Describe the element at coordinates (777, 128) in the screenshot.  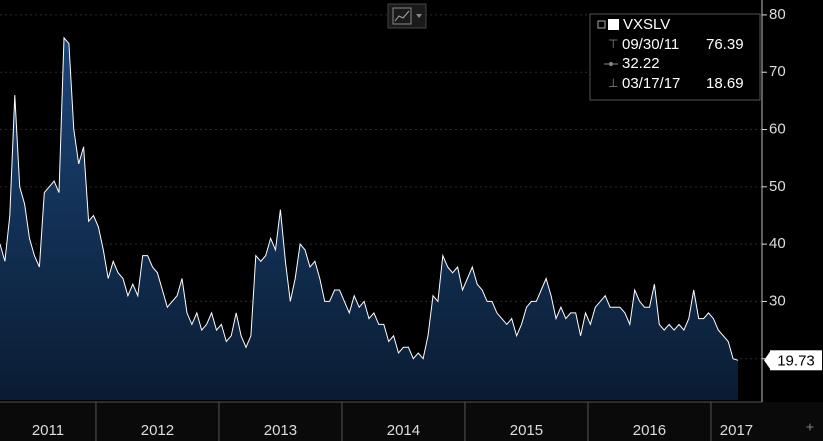
I see `y-tick-label: 60` at that location.